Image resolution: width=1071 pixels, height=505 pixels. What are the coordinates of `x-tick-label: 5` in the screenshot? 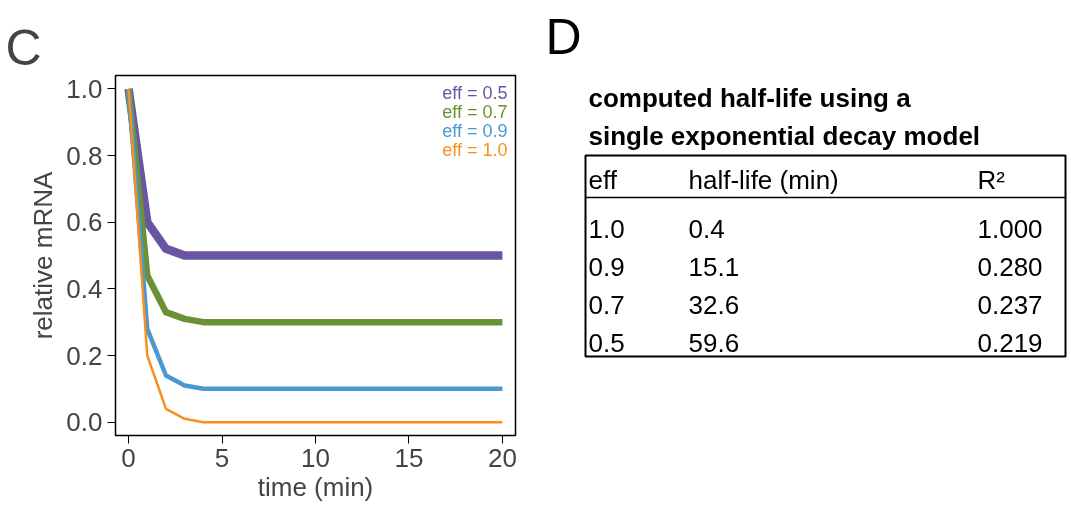 It's located at (222, 457).